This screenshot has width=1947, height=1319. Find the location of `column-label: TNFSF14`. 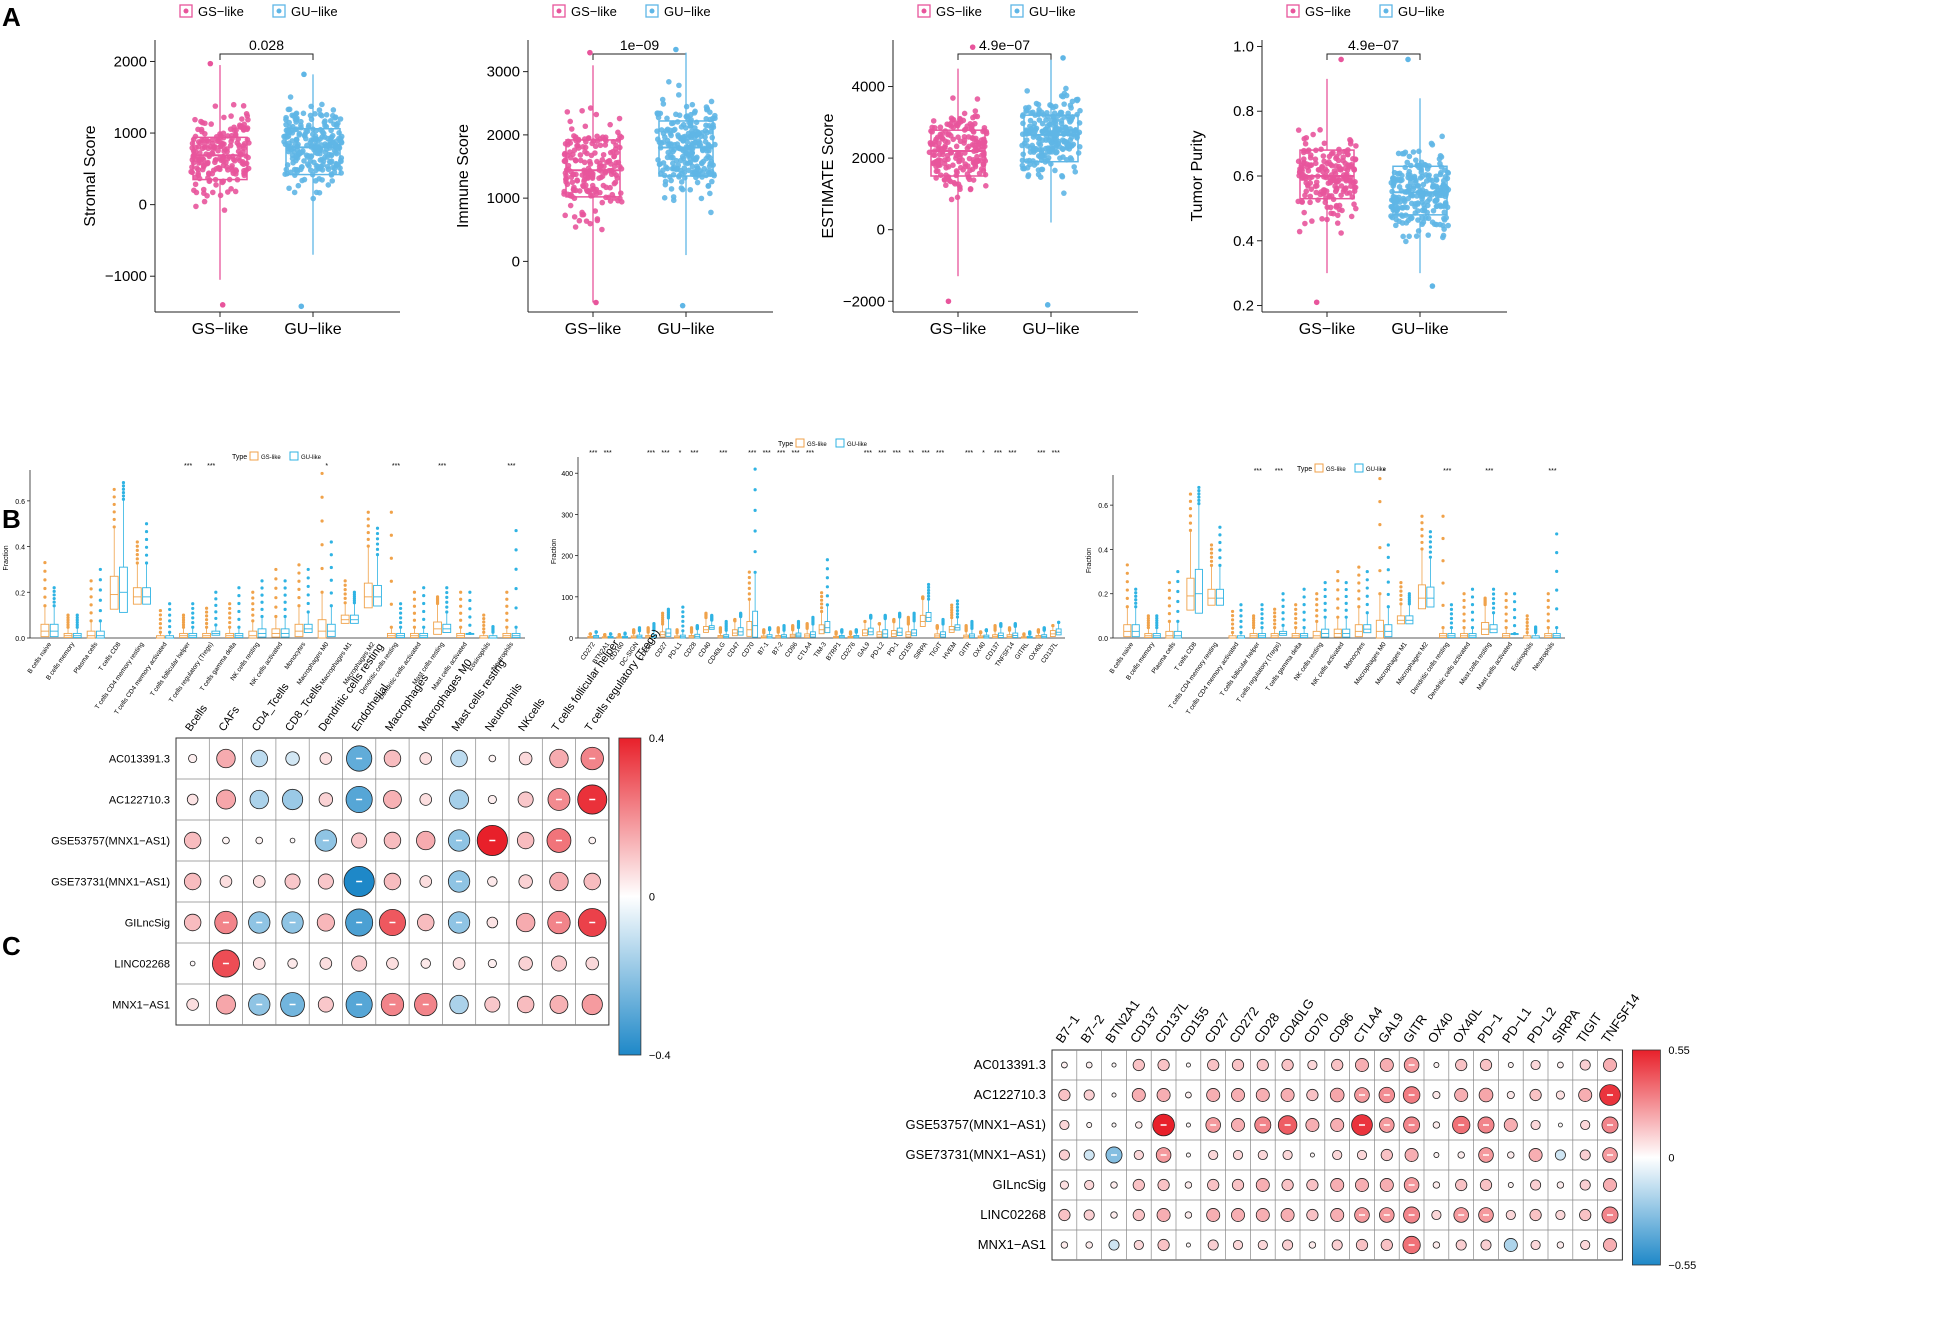

column-label: TNFSF14 is located at coordinates (1620, 1018).